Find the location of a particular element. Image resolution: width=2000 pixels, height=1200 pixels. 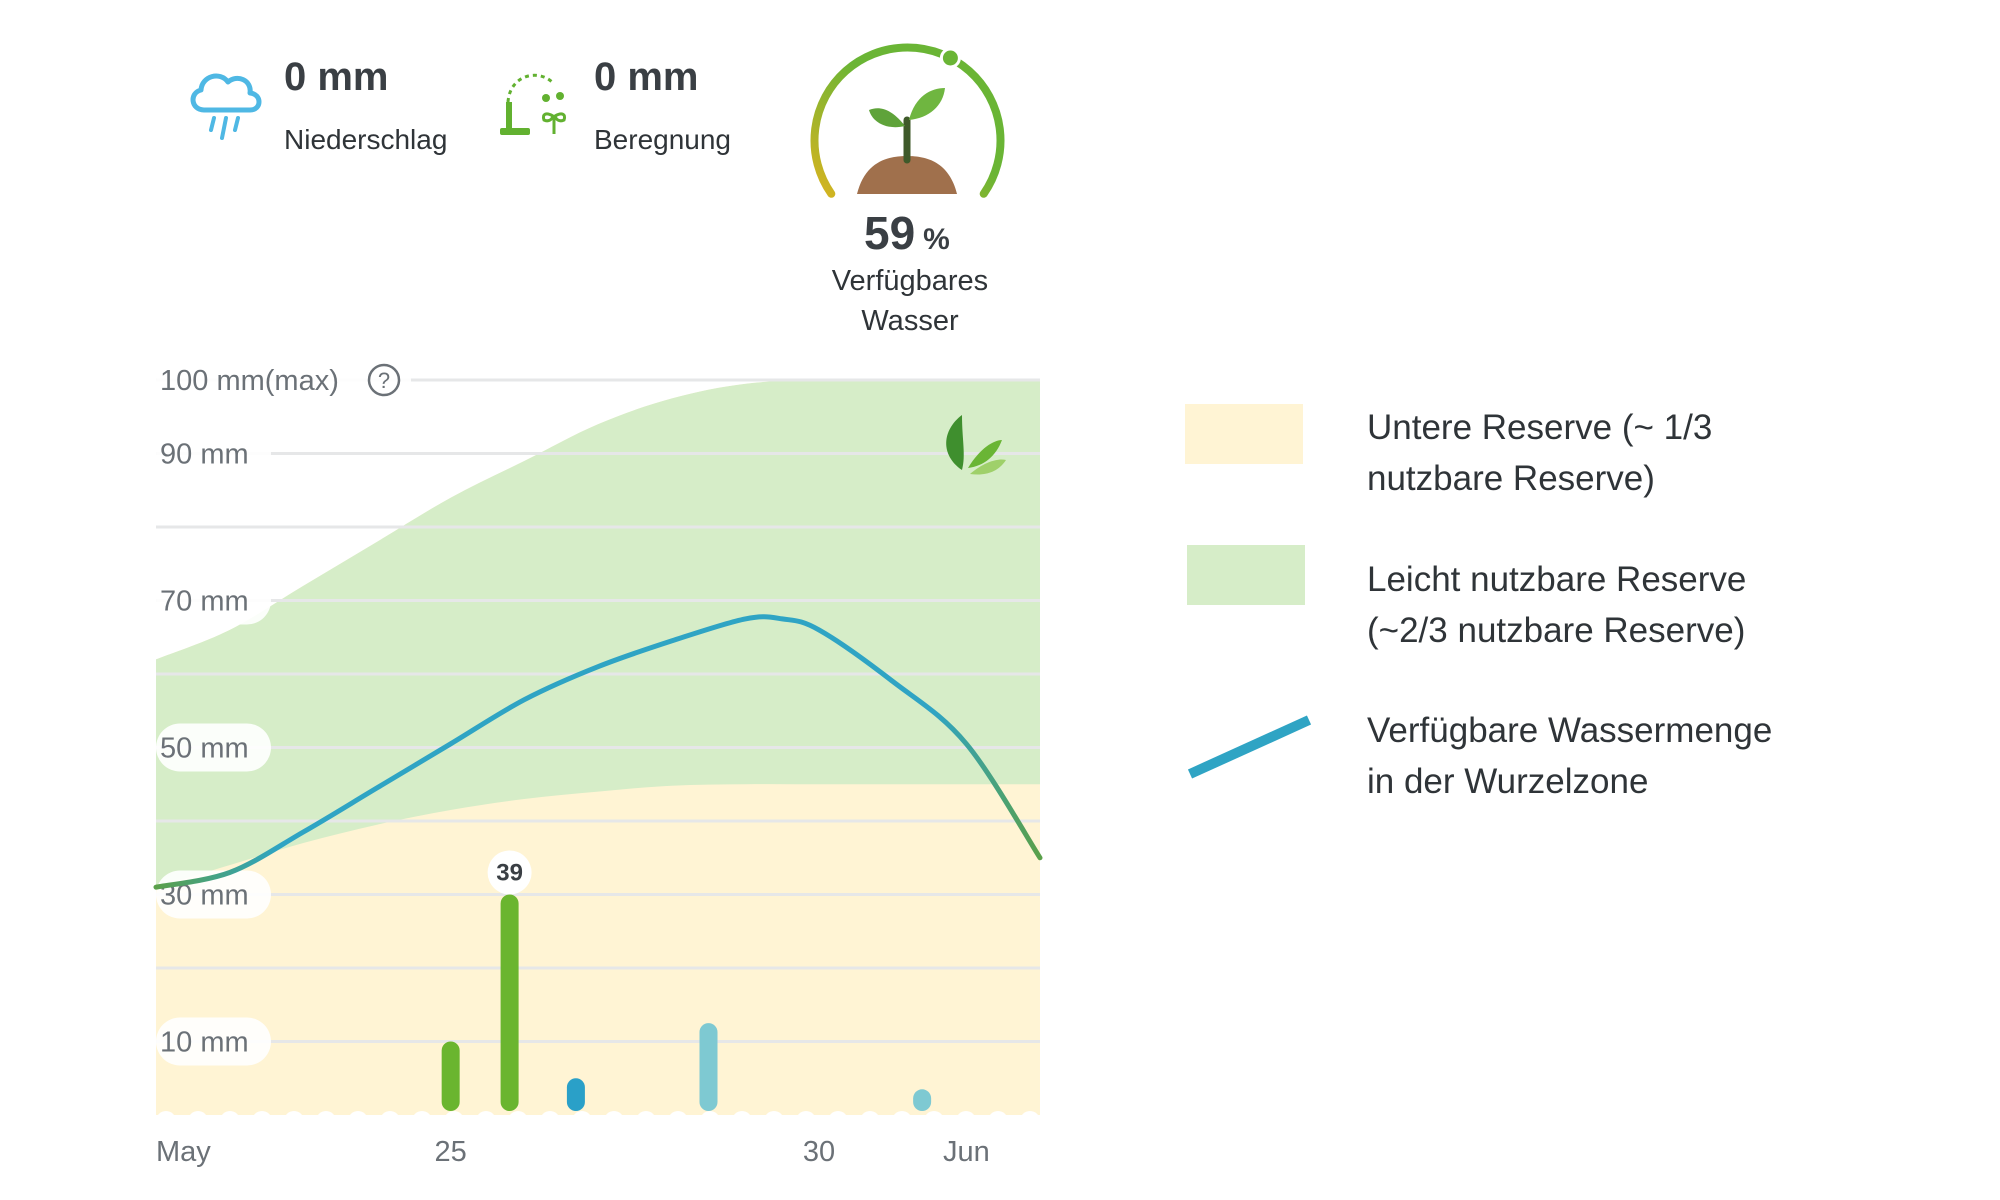

gauge-label-line2: Wasser is located at coordinates (910, 321).